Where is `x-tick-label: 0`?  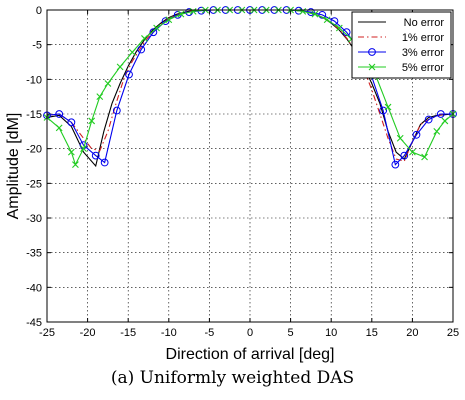
x-tick-label: 0 is located at coordinates (250, 333).